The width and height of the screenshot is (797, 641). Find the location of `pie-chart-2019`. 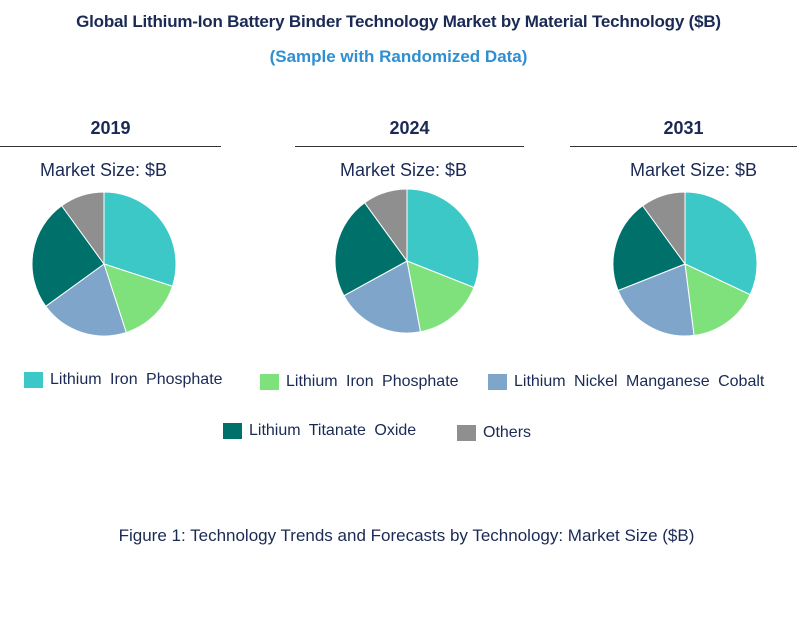

pie-chart-2019 is located at coordinates (104, 264).